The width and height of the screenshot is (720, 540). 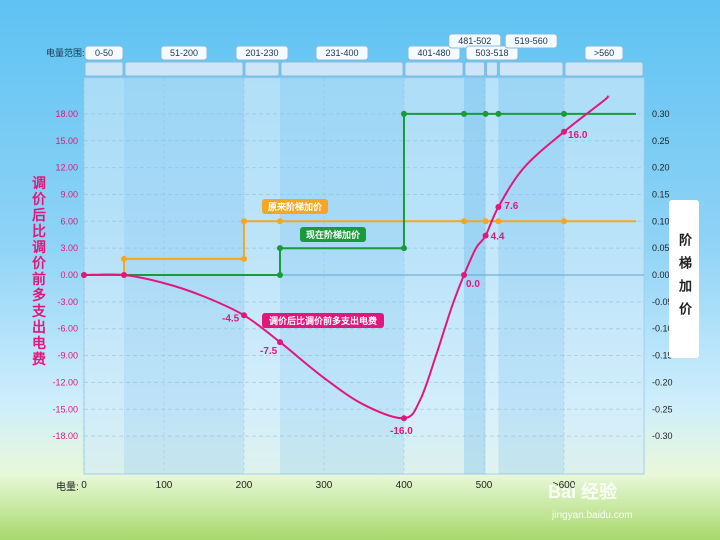 I want to click on left-tick-label: 18.00, so click(x=66, y=114).